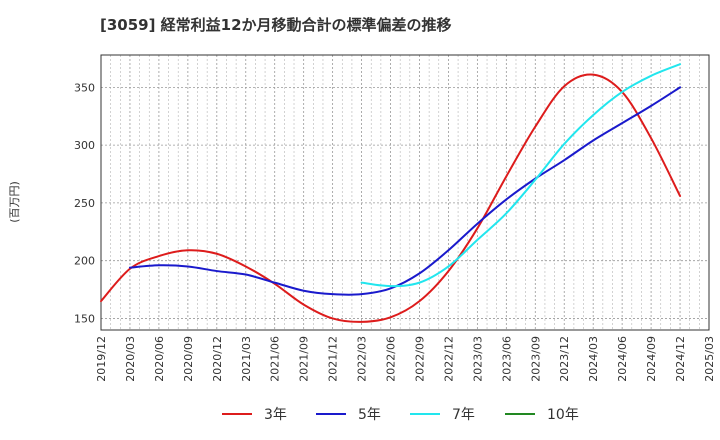 The width and height of the screenshot is (720, 440). Describe the element at coordinates (419, 359) in the screenshot. I see `x-tick-label: 2022/09` at that location.